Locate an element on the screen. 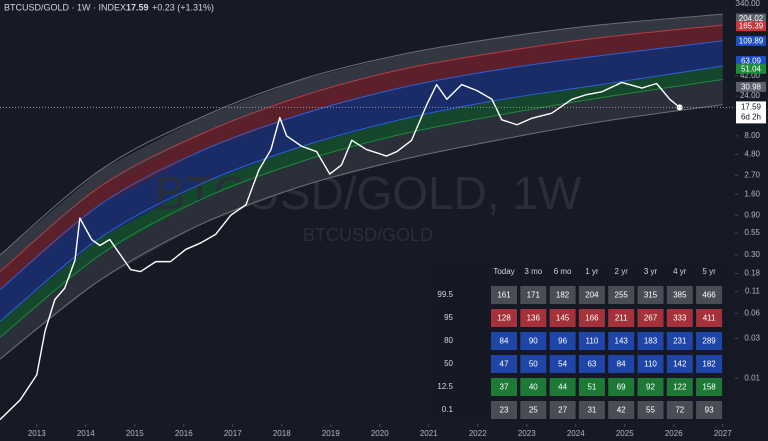 This screenshot has height=441, width=768. row-label: 80 is located at coordinates (448, 340).